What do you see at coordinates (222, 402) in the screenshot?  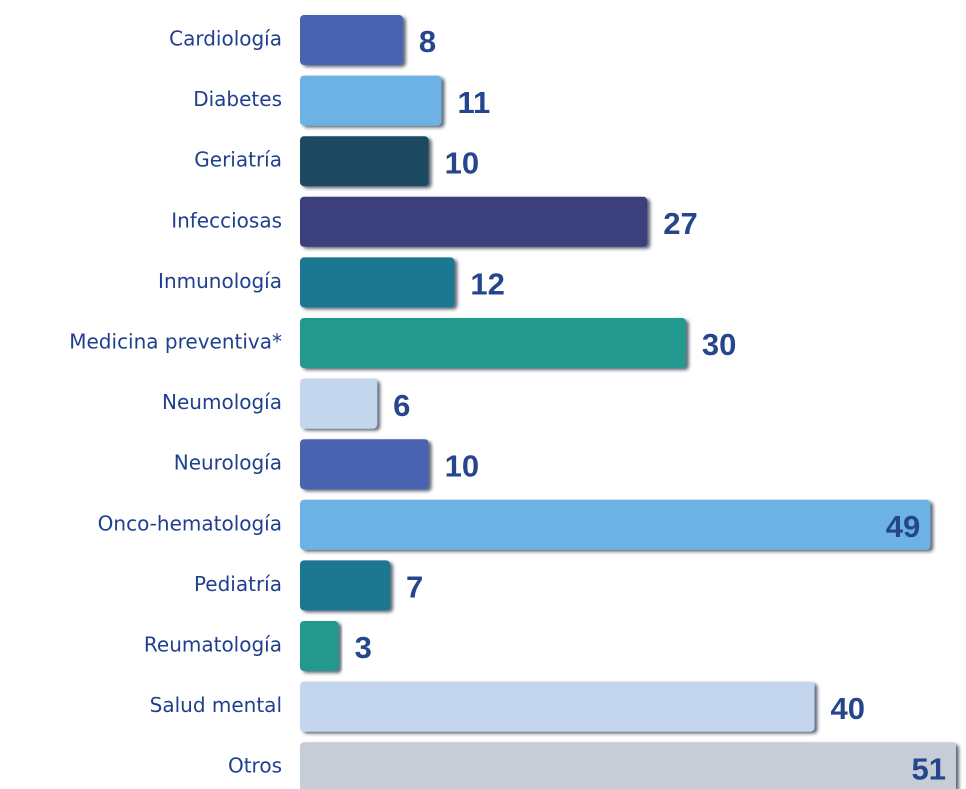 I see `category-label: Neumología` at bounding box center [222, 402].